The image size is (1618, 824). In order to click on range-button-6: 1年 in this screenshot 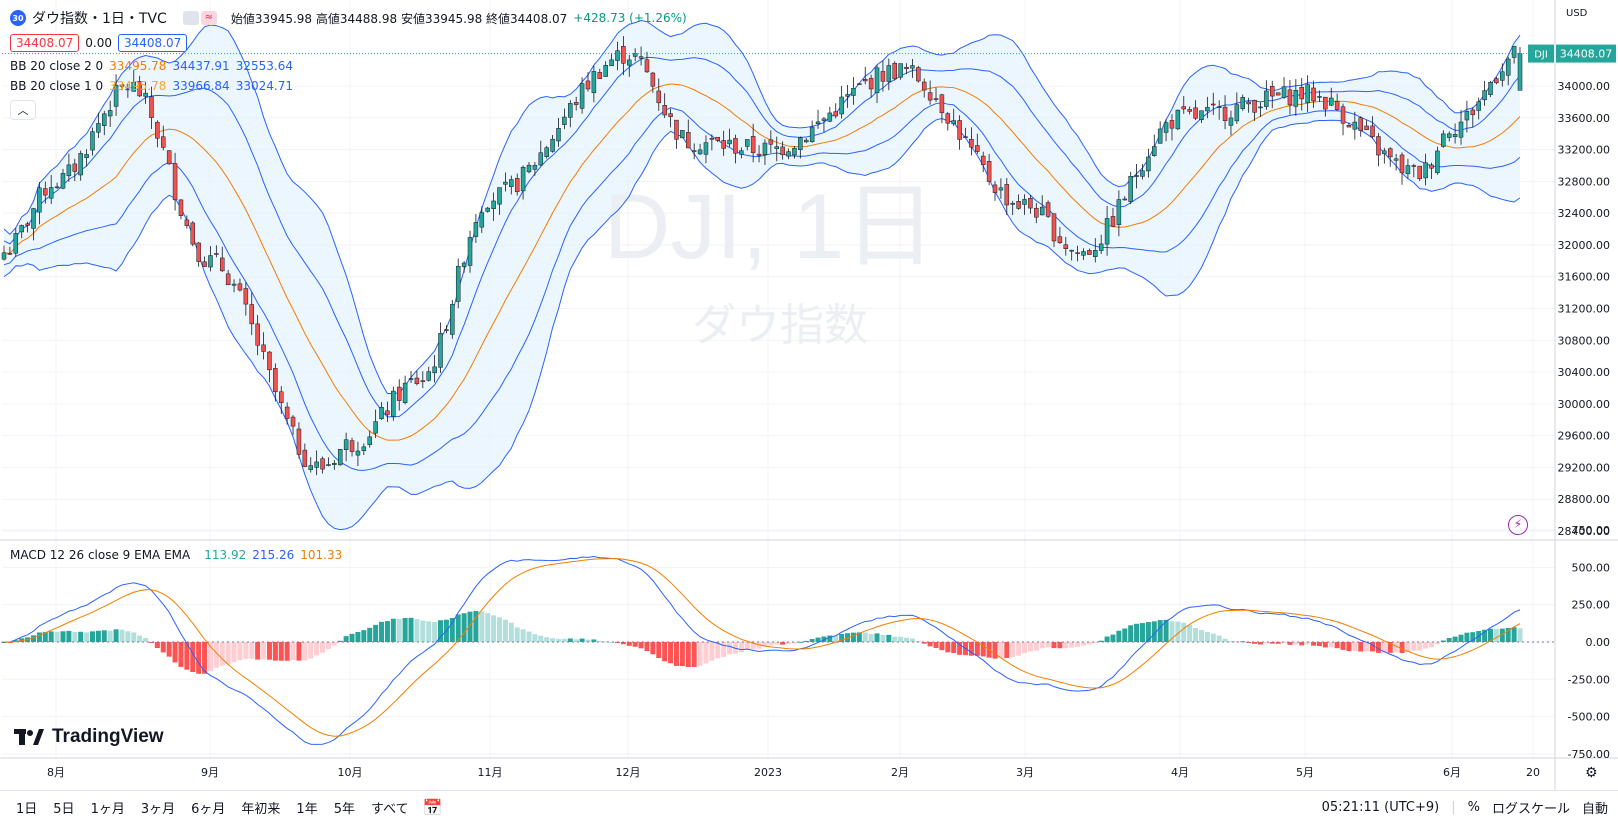, I will do `click(307, 809)`.